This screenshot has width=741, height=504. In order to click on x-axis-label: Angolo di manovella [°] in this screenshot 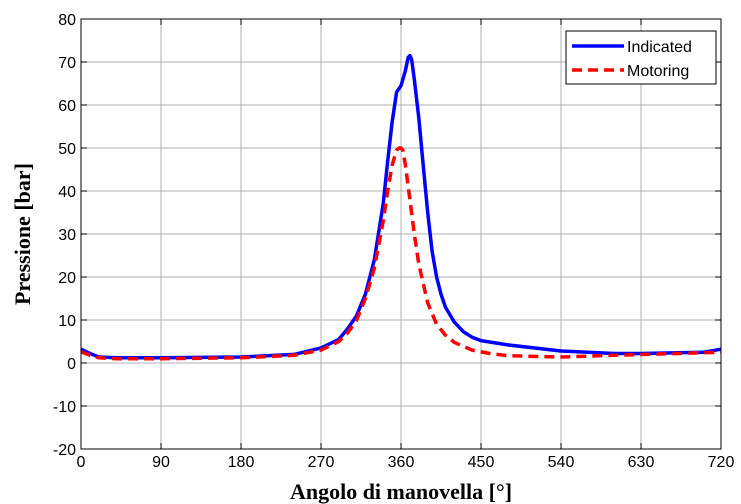, I will do `click(401, 491)`.